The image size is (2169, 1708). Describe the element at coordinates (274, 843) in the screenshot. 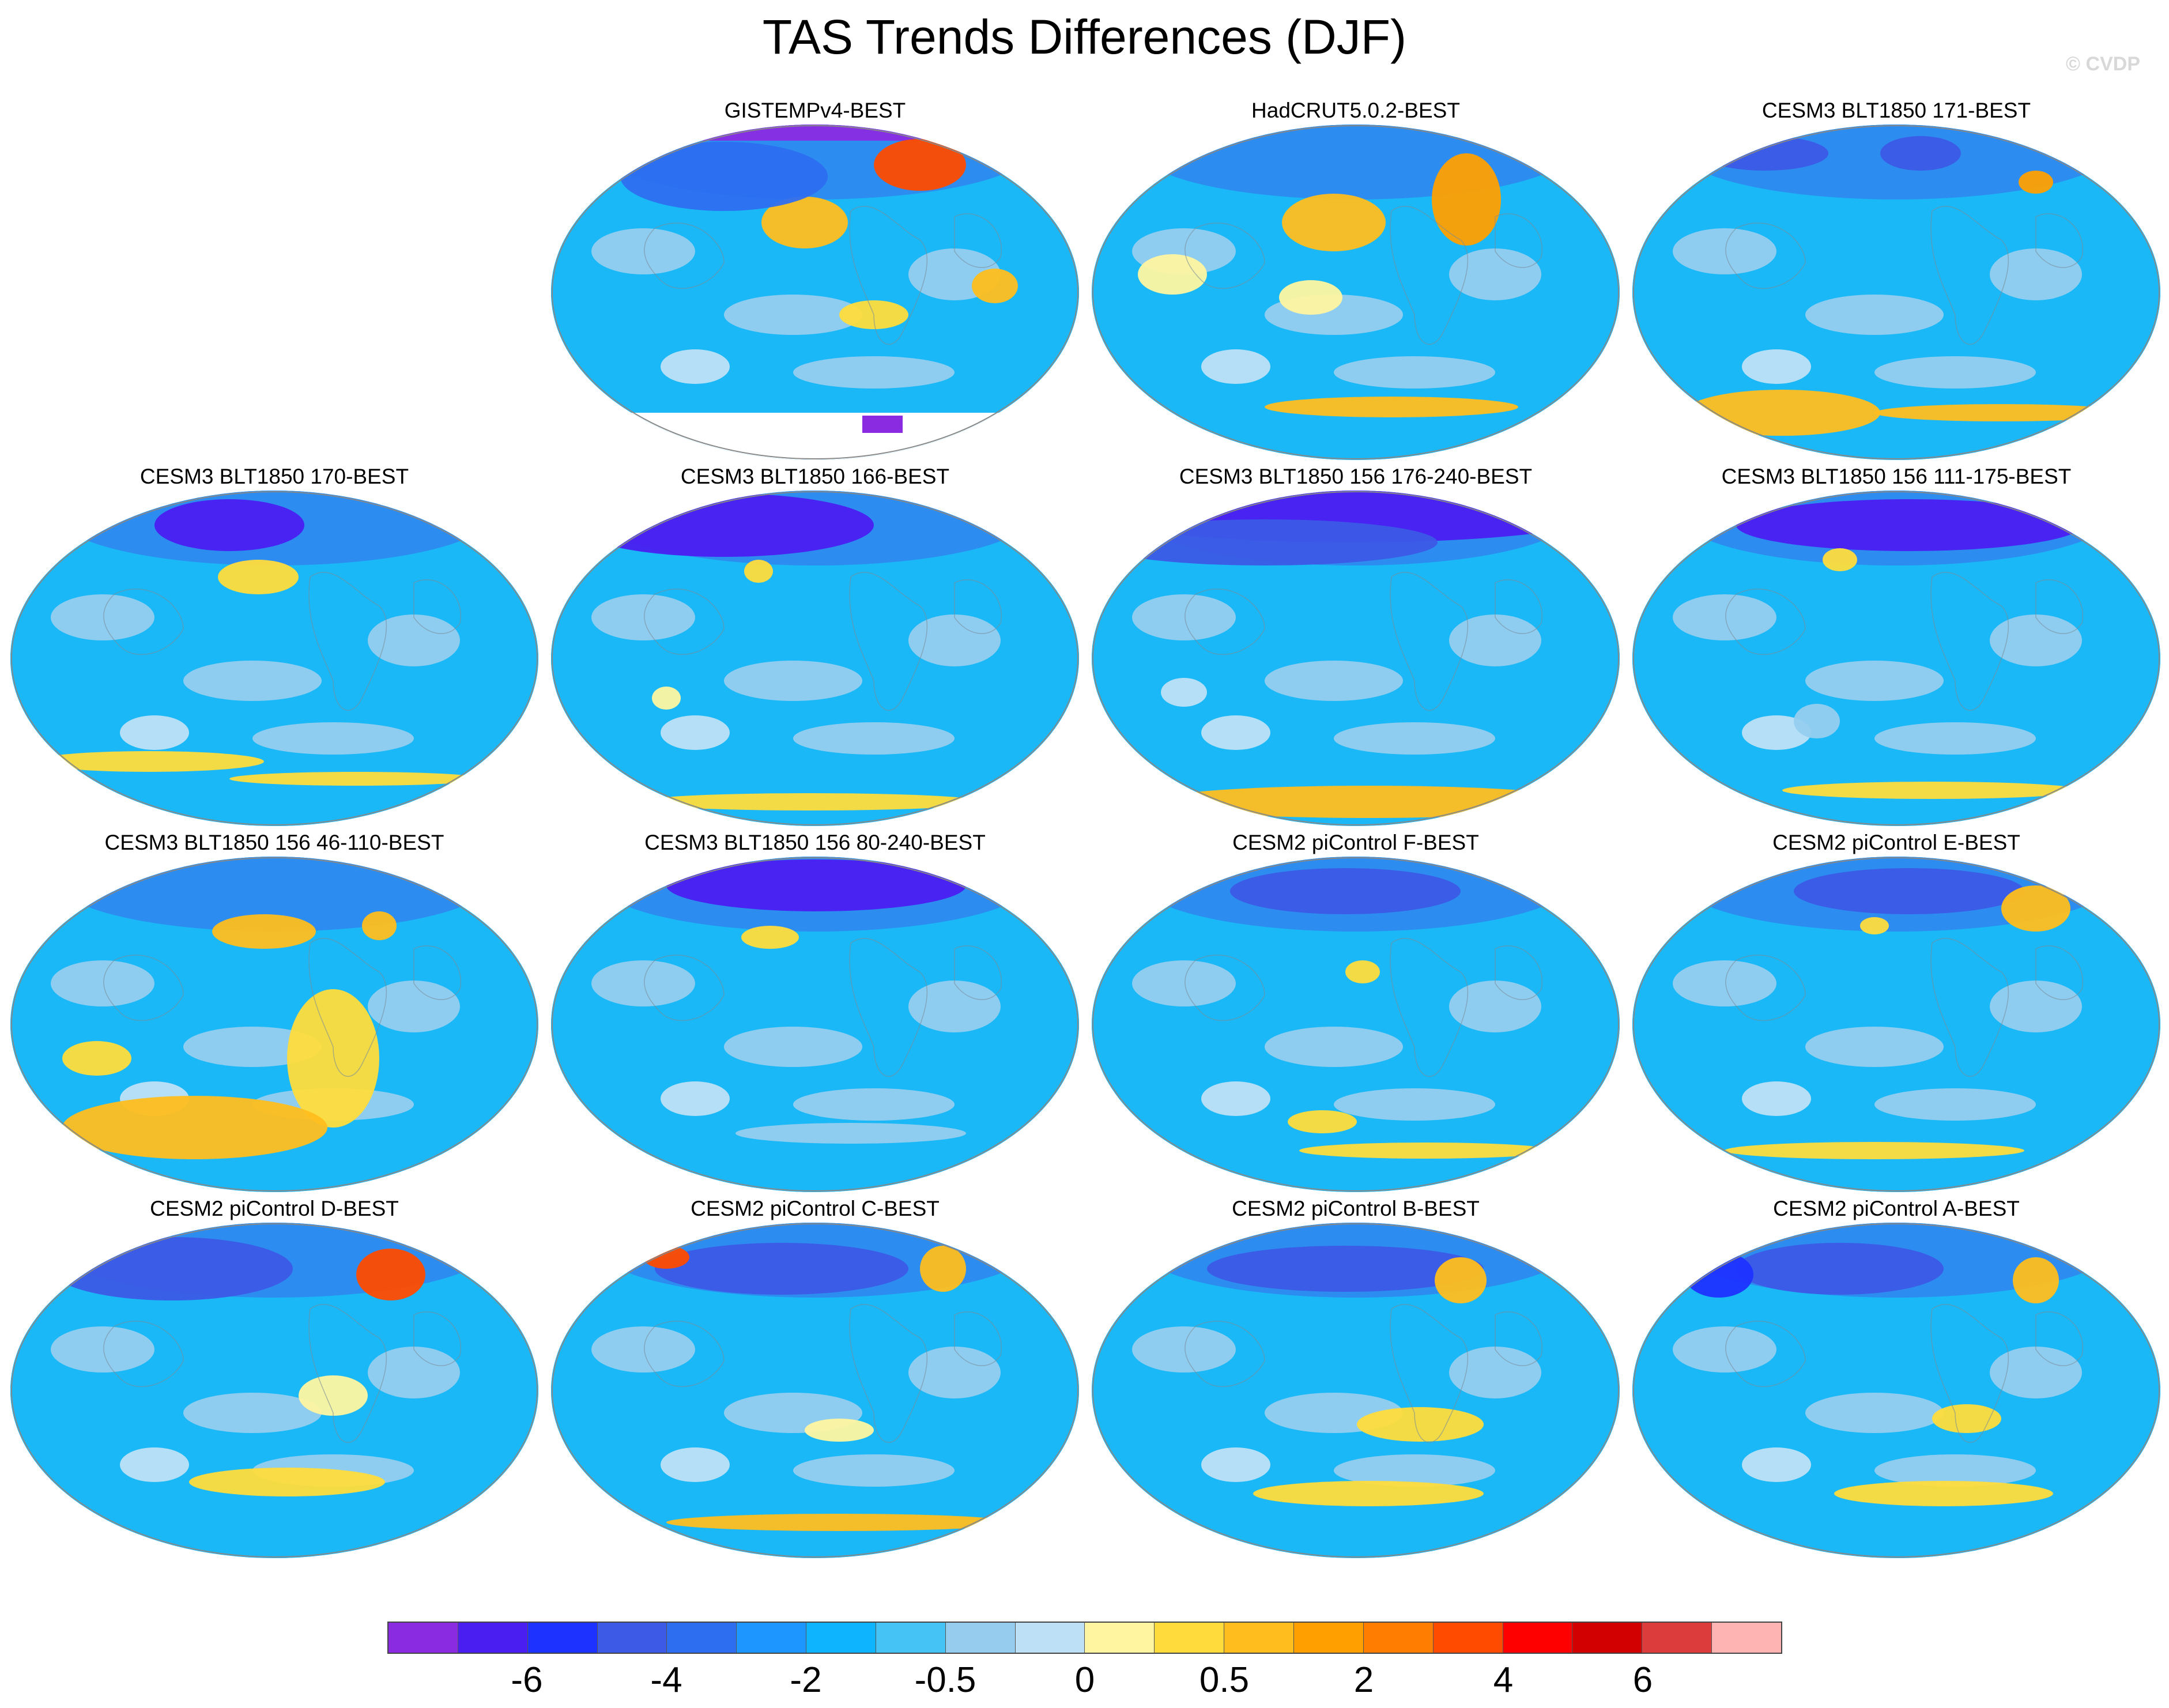

I see `panel-title: CESM3 BLT1850 156 46-110-BEST` at that location.